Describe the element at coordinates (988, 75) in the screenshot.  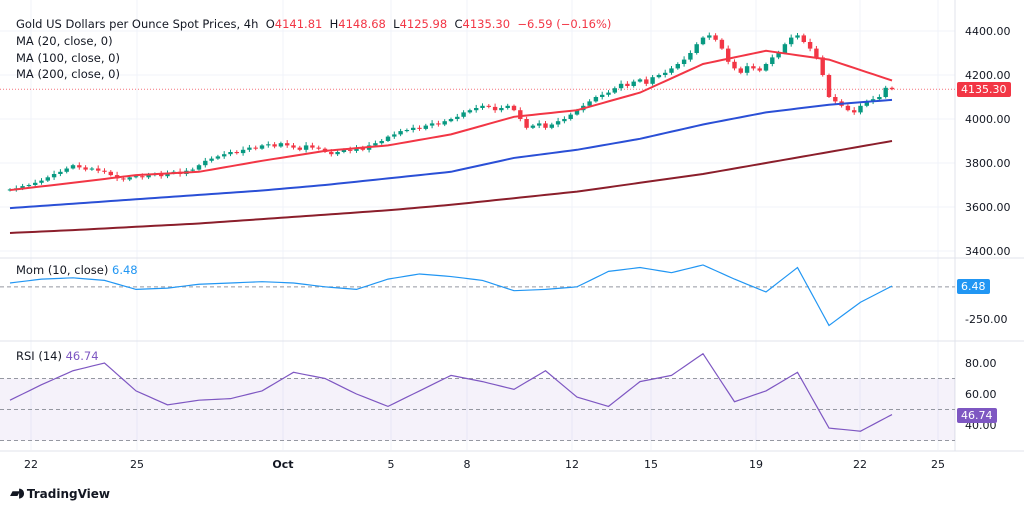
I see `price-axis-label: 4200.00` at that location.